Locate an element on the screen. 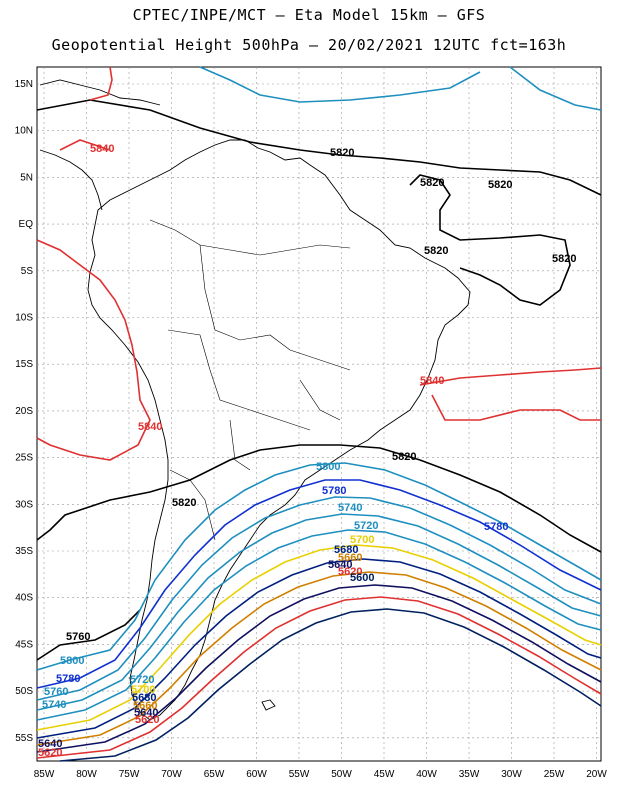 The width and height of the screenshot is (618, 800). contour-5820-north-east is located at coordinates (400, 88).